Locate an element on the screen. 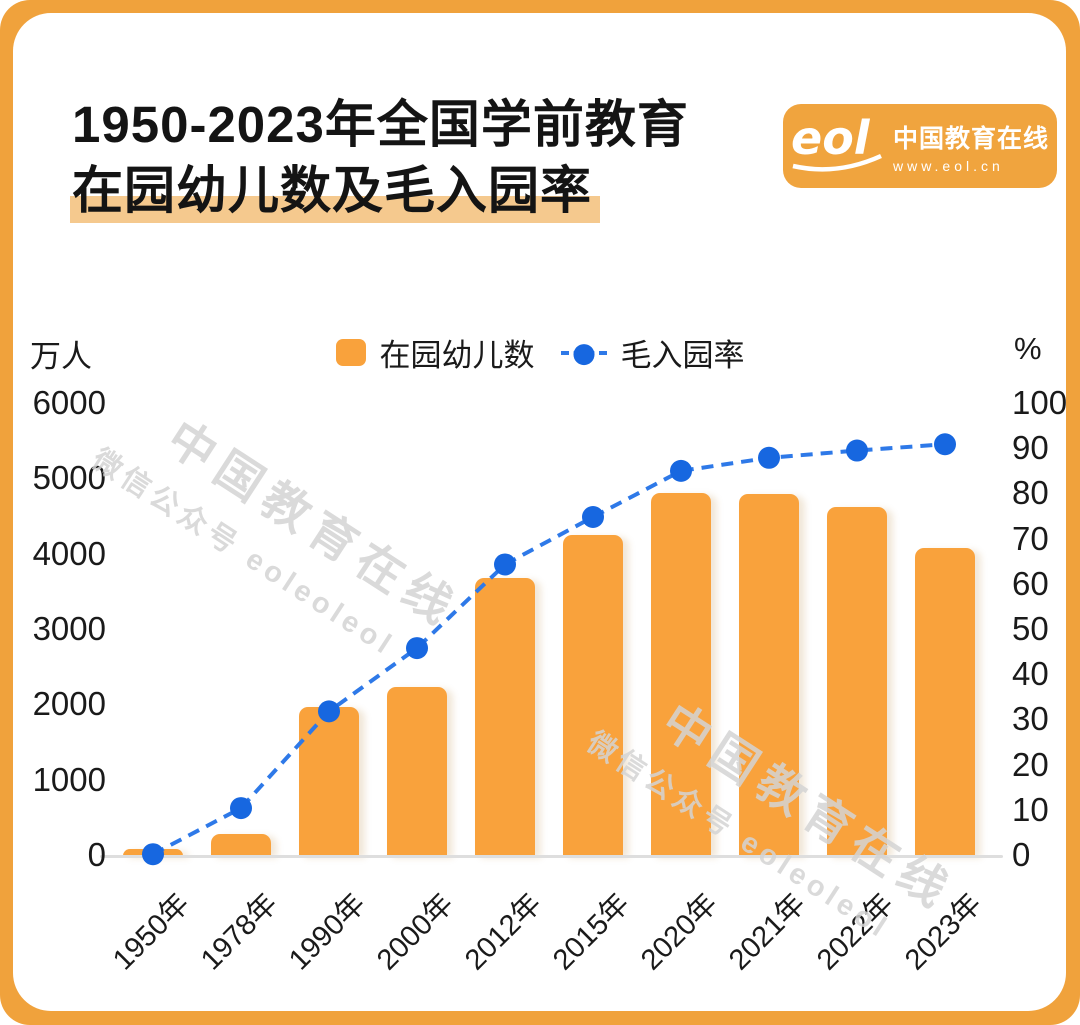 This screenshot has height=1025, width=1080. y-right-tick-10: 10 is located at coordinates (1030, 809).